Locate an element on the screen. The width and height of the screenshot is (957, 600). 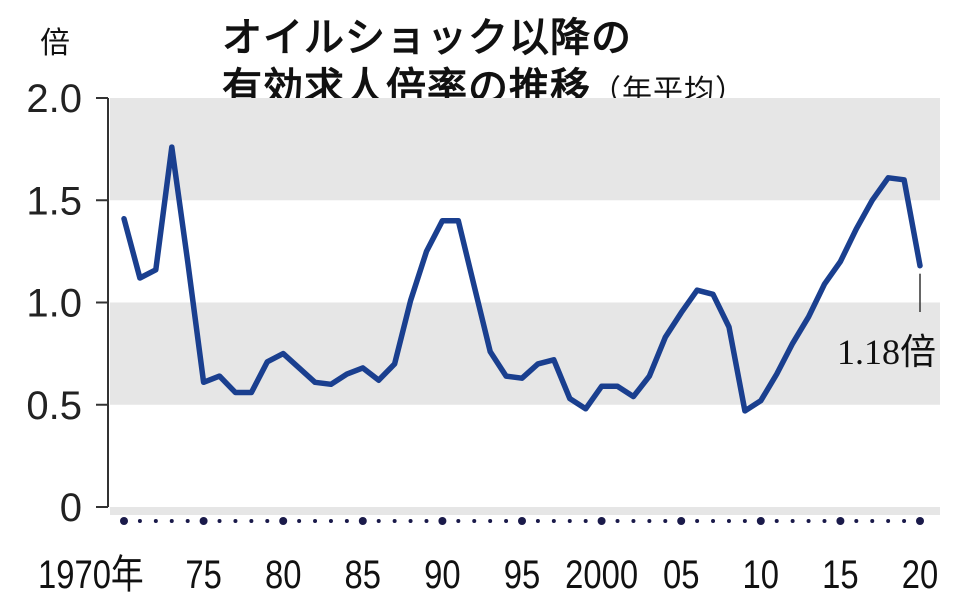
x-tick-label: 20 is located at coordinates (920, 574).